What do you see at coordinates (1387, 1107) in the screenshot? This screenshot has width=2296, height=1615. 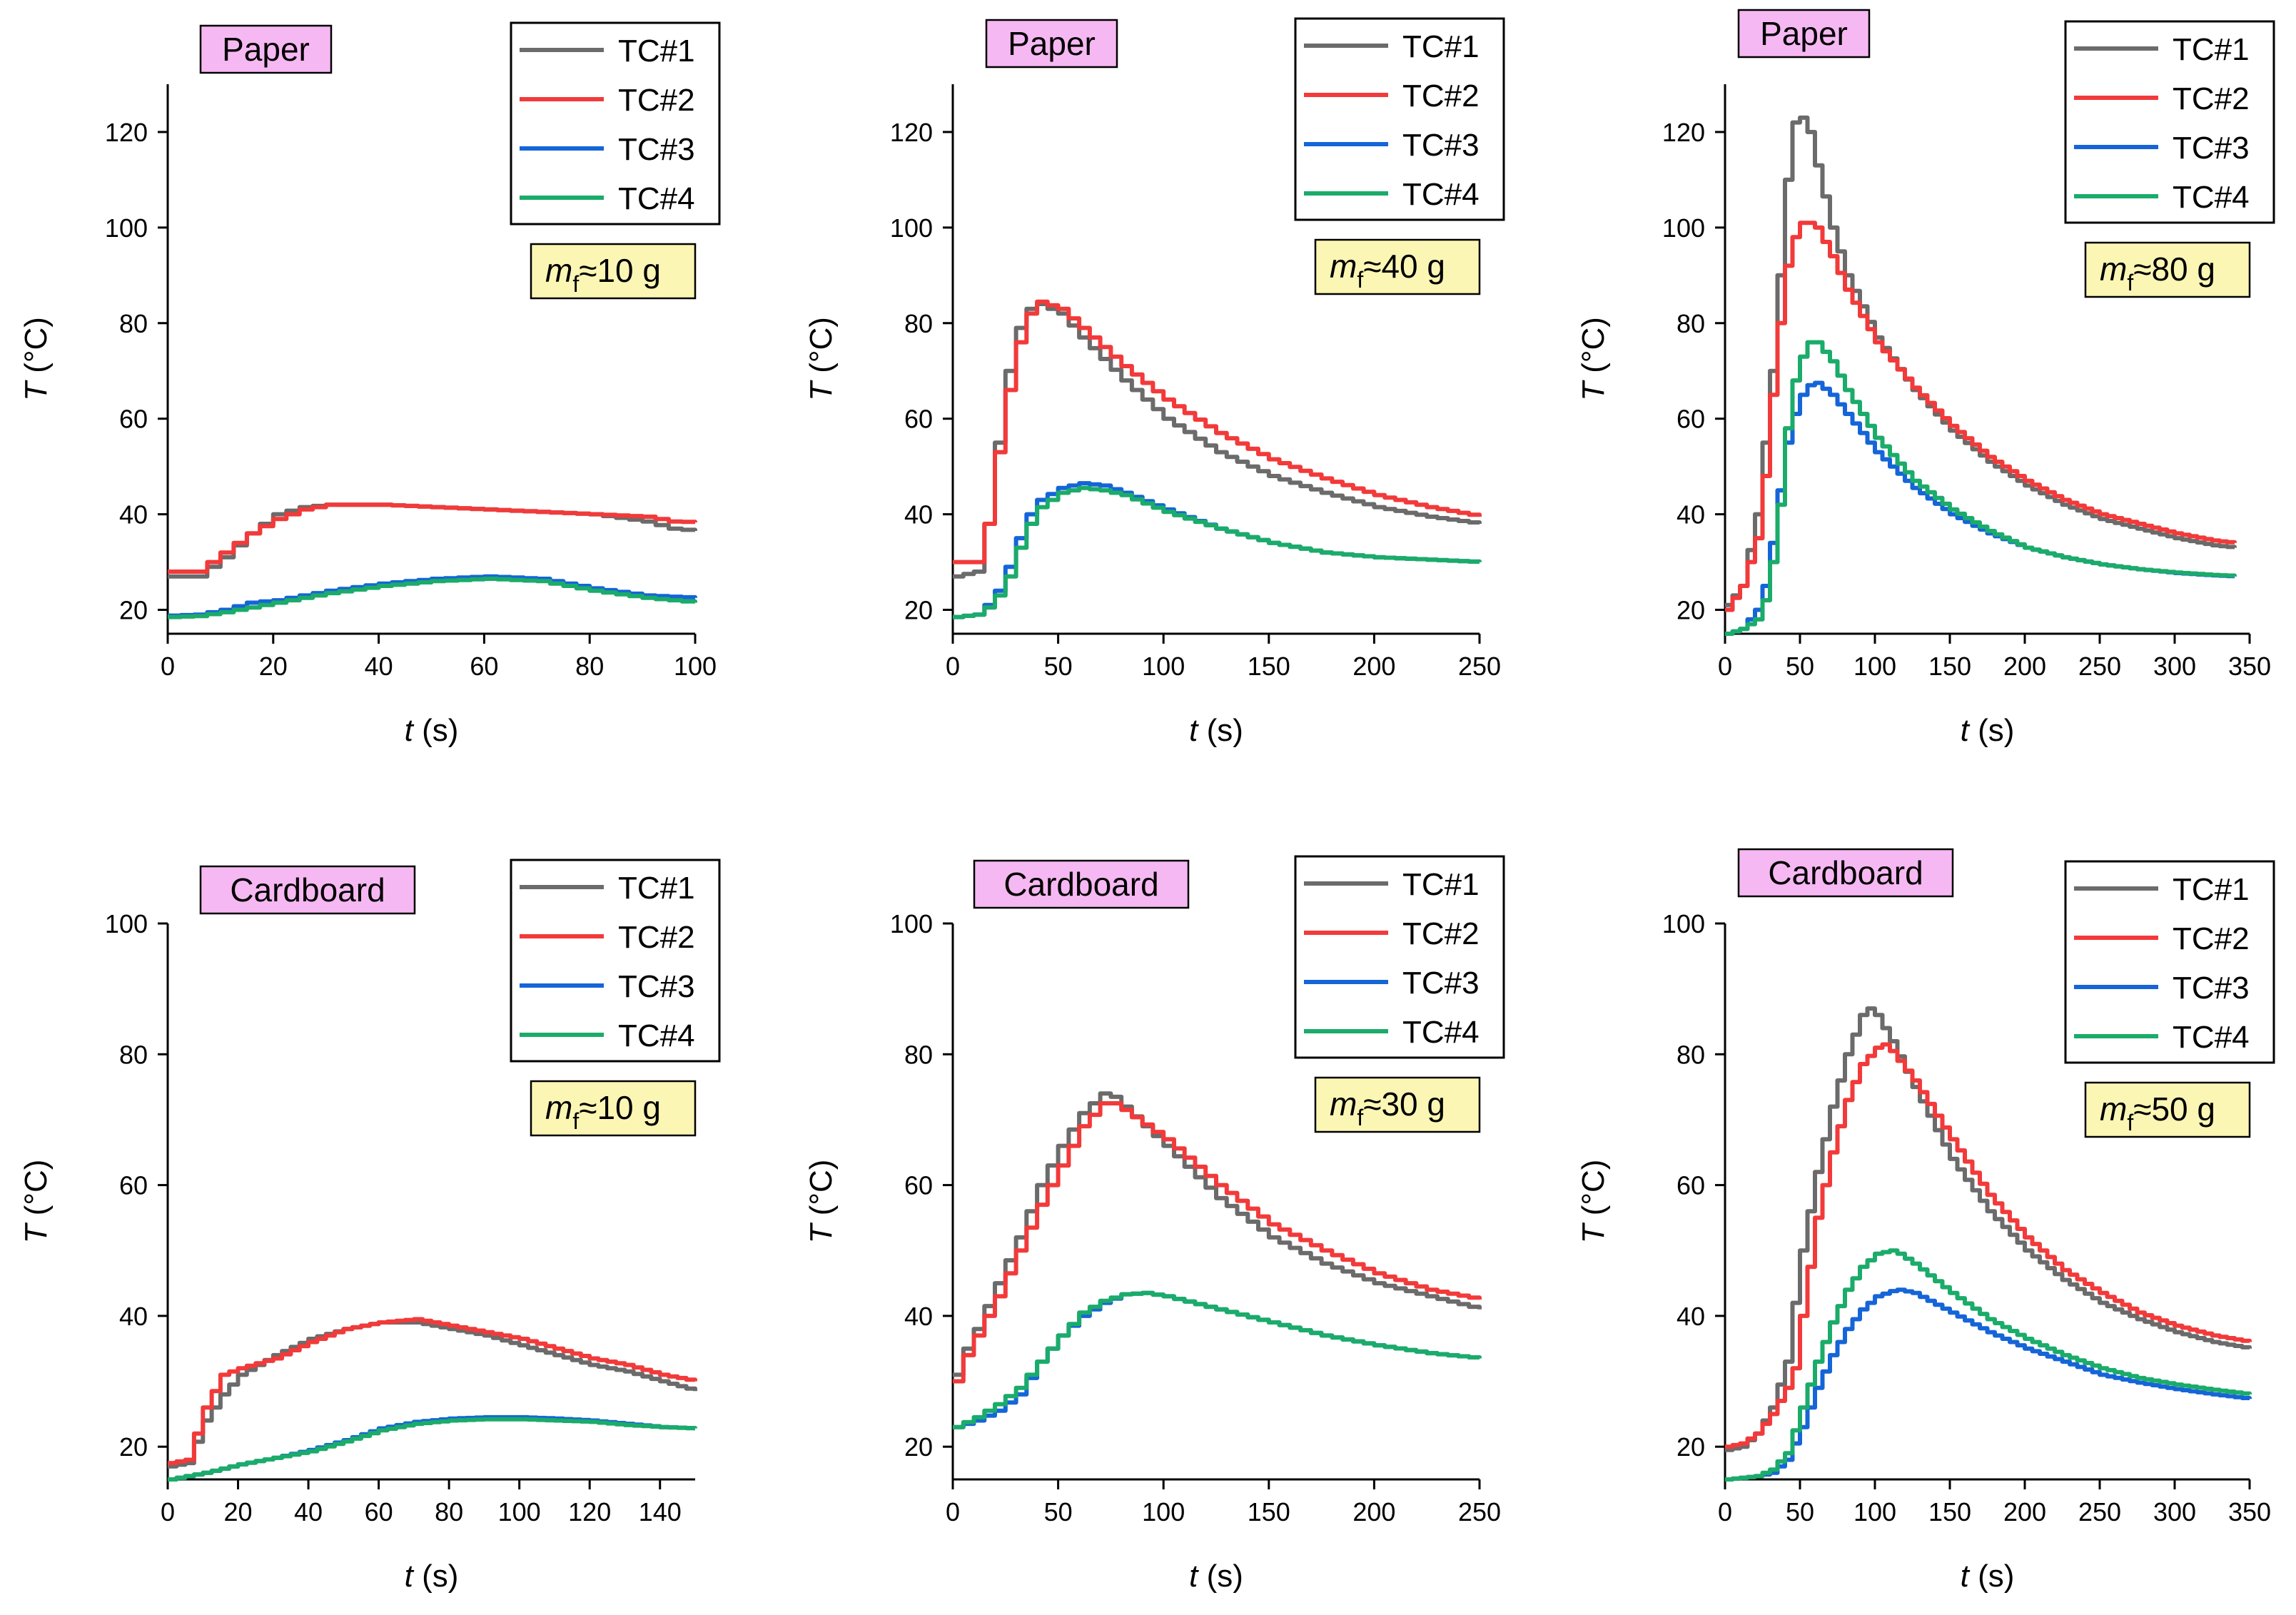 I see `mass-label-text: mf≈30 g` at bounding box center [1387, 1107].